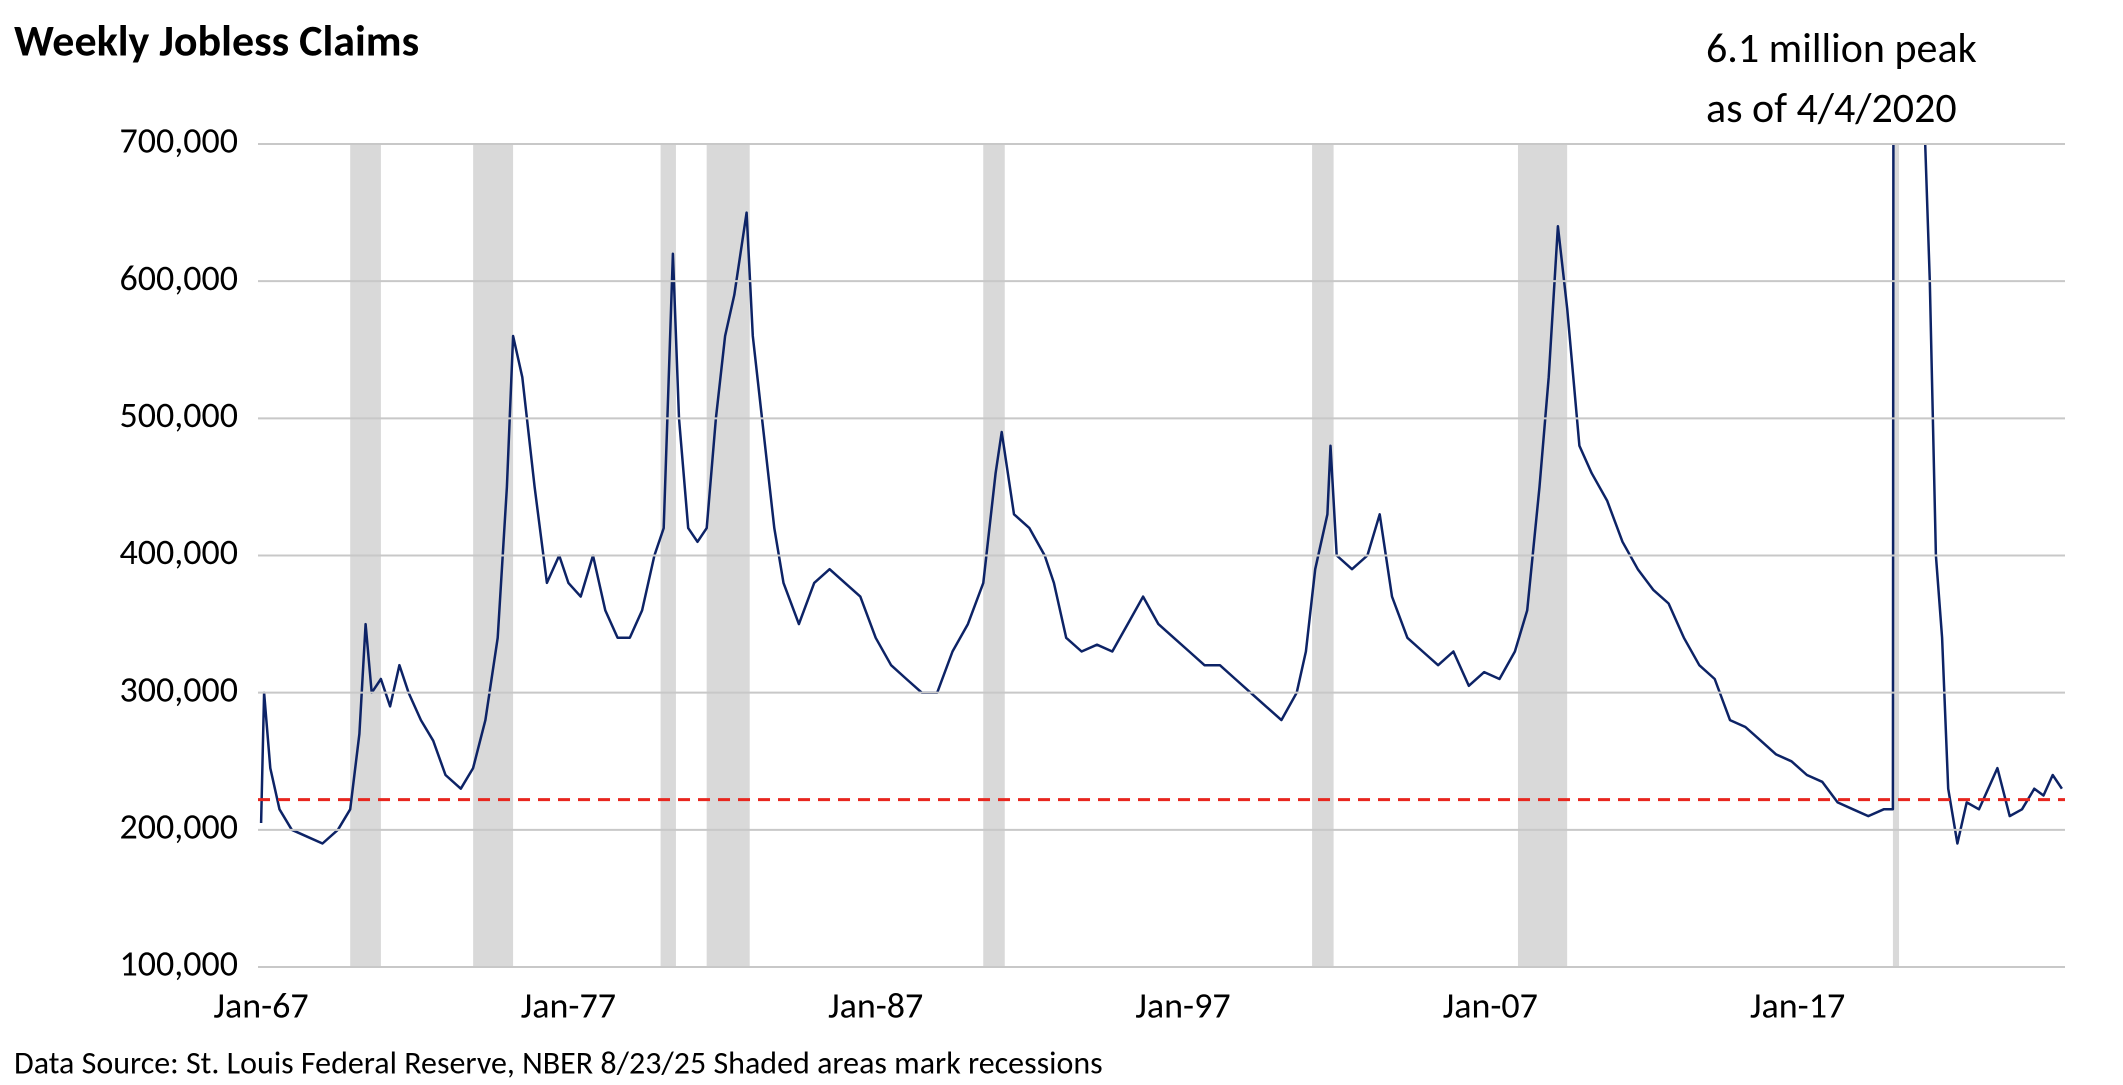 The width and height of the screenshot is (2123, 1085). Describe the element at coordinates (1490, 1006) in the screenshot. I see `x-tick-label: Jan-07` at that location.